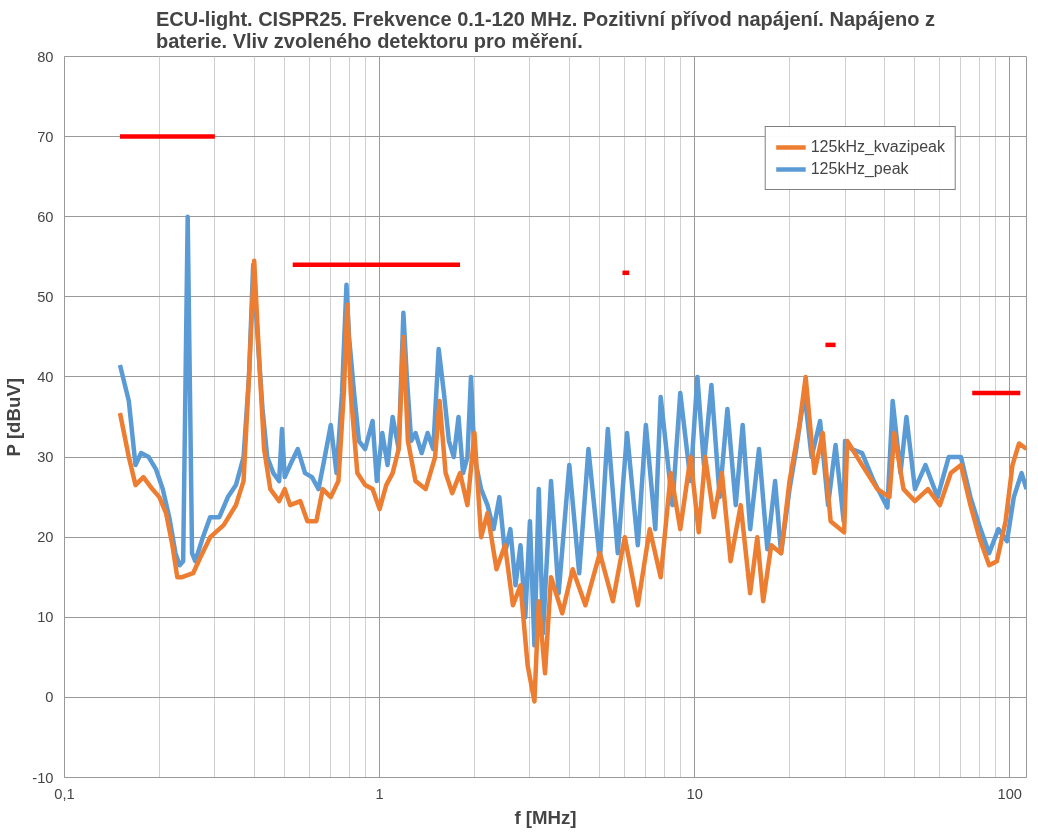  I want to click on chart-title: ECU-light. CISPR25. Frekvence 0.1-120 MHz. Pozitivní přívod napájení. Napájeno z baterie. Vliv zvoleného detektoru pro měření., so click(545, 29).